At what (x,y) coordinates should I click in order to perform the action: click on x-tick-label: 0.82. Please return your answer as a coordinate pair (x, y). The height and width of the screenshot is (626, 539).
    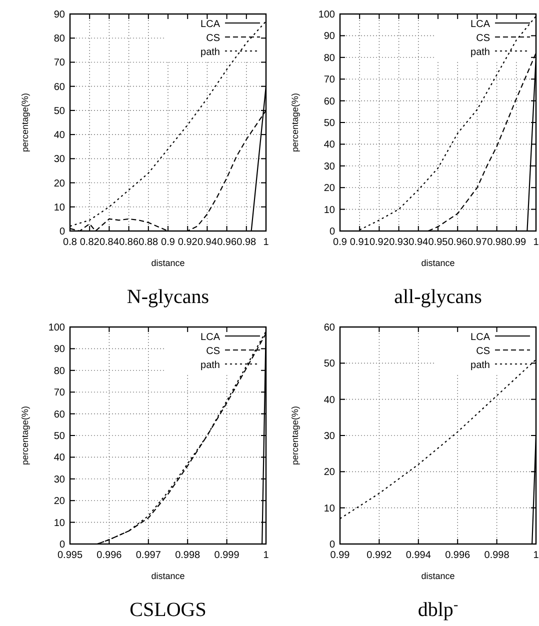
    Looking at the image, I should click on (90, 242).